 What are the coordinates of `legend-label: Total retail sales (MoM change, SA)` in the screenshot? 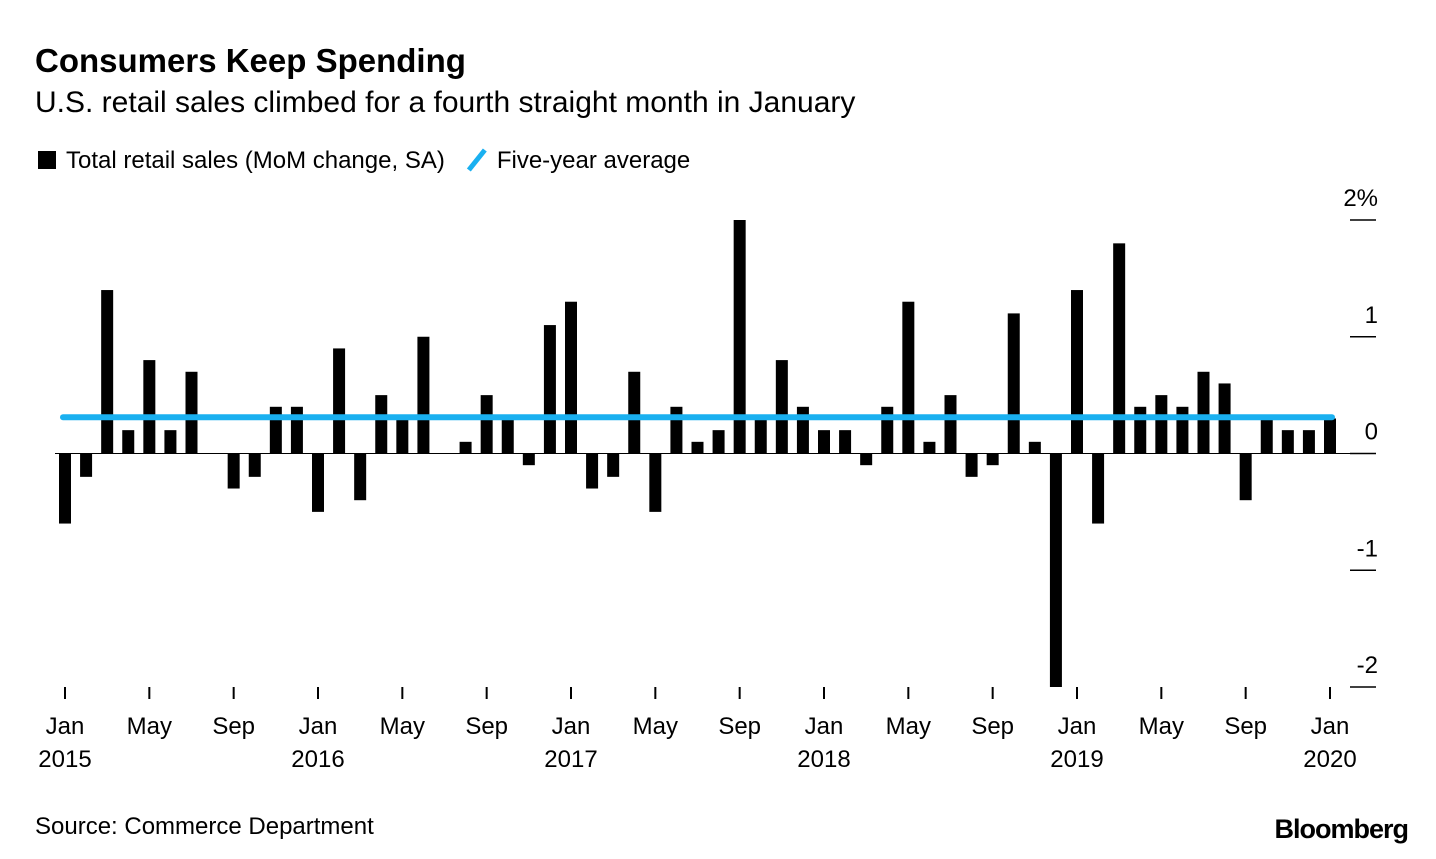 It's located at (255, 160).